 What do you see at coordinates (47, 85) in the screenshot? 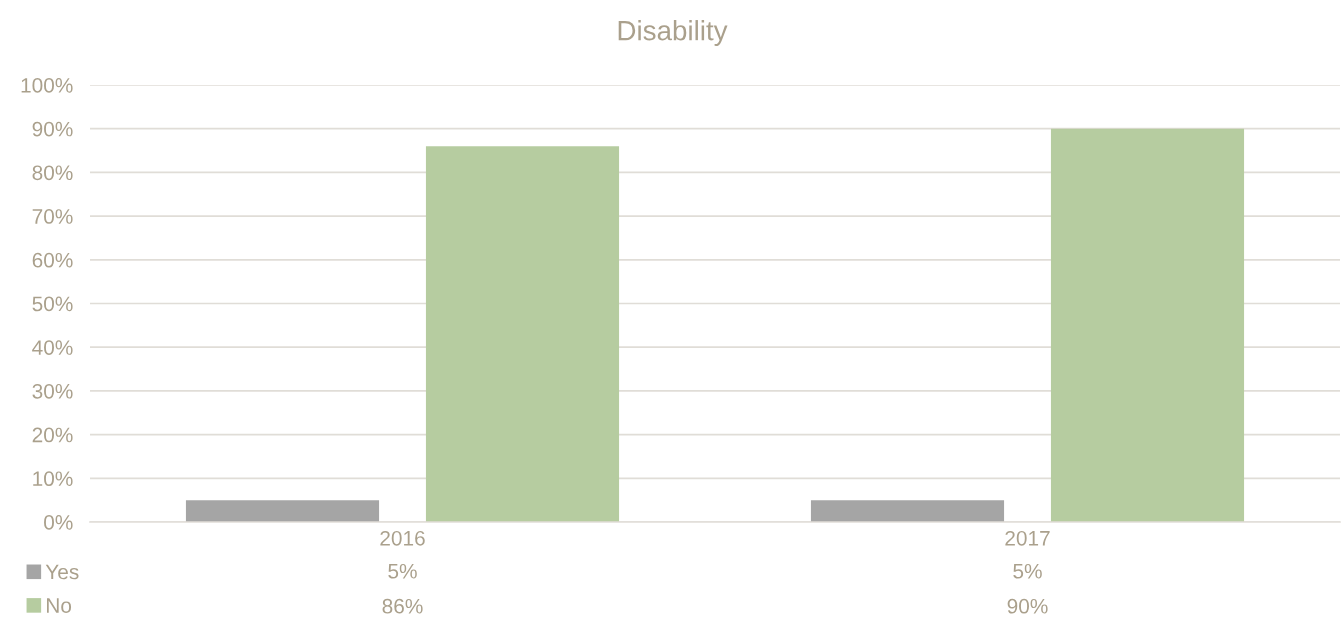
I see `y-tick-label: 100%` at bounding box center [47, 85].